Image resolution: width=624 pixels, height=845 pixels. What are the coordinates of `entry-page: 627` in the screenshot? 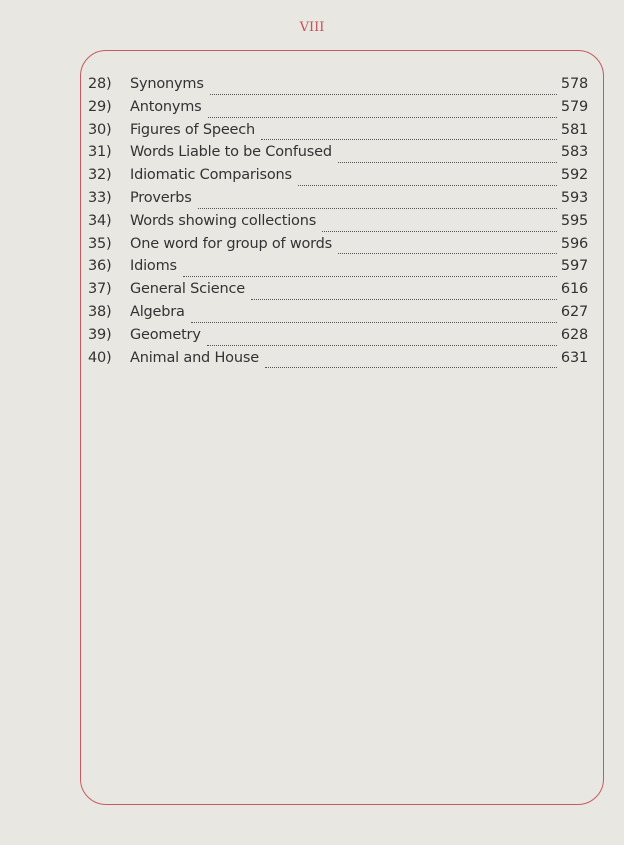 It's located at (574, 311).